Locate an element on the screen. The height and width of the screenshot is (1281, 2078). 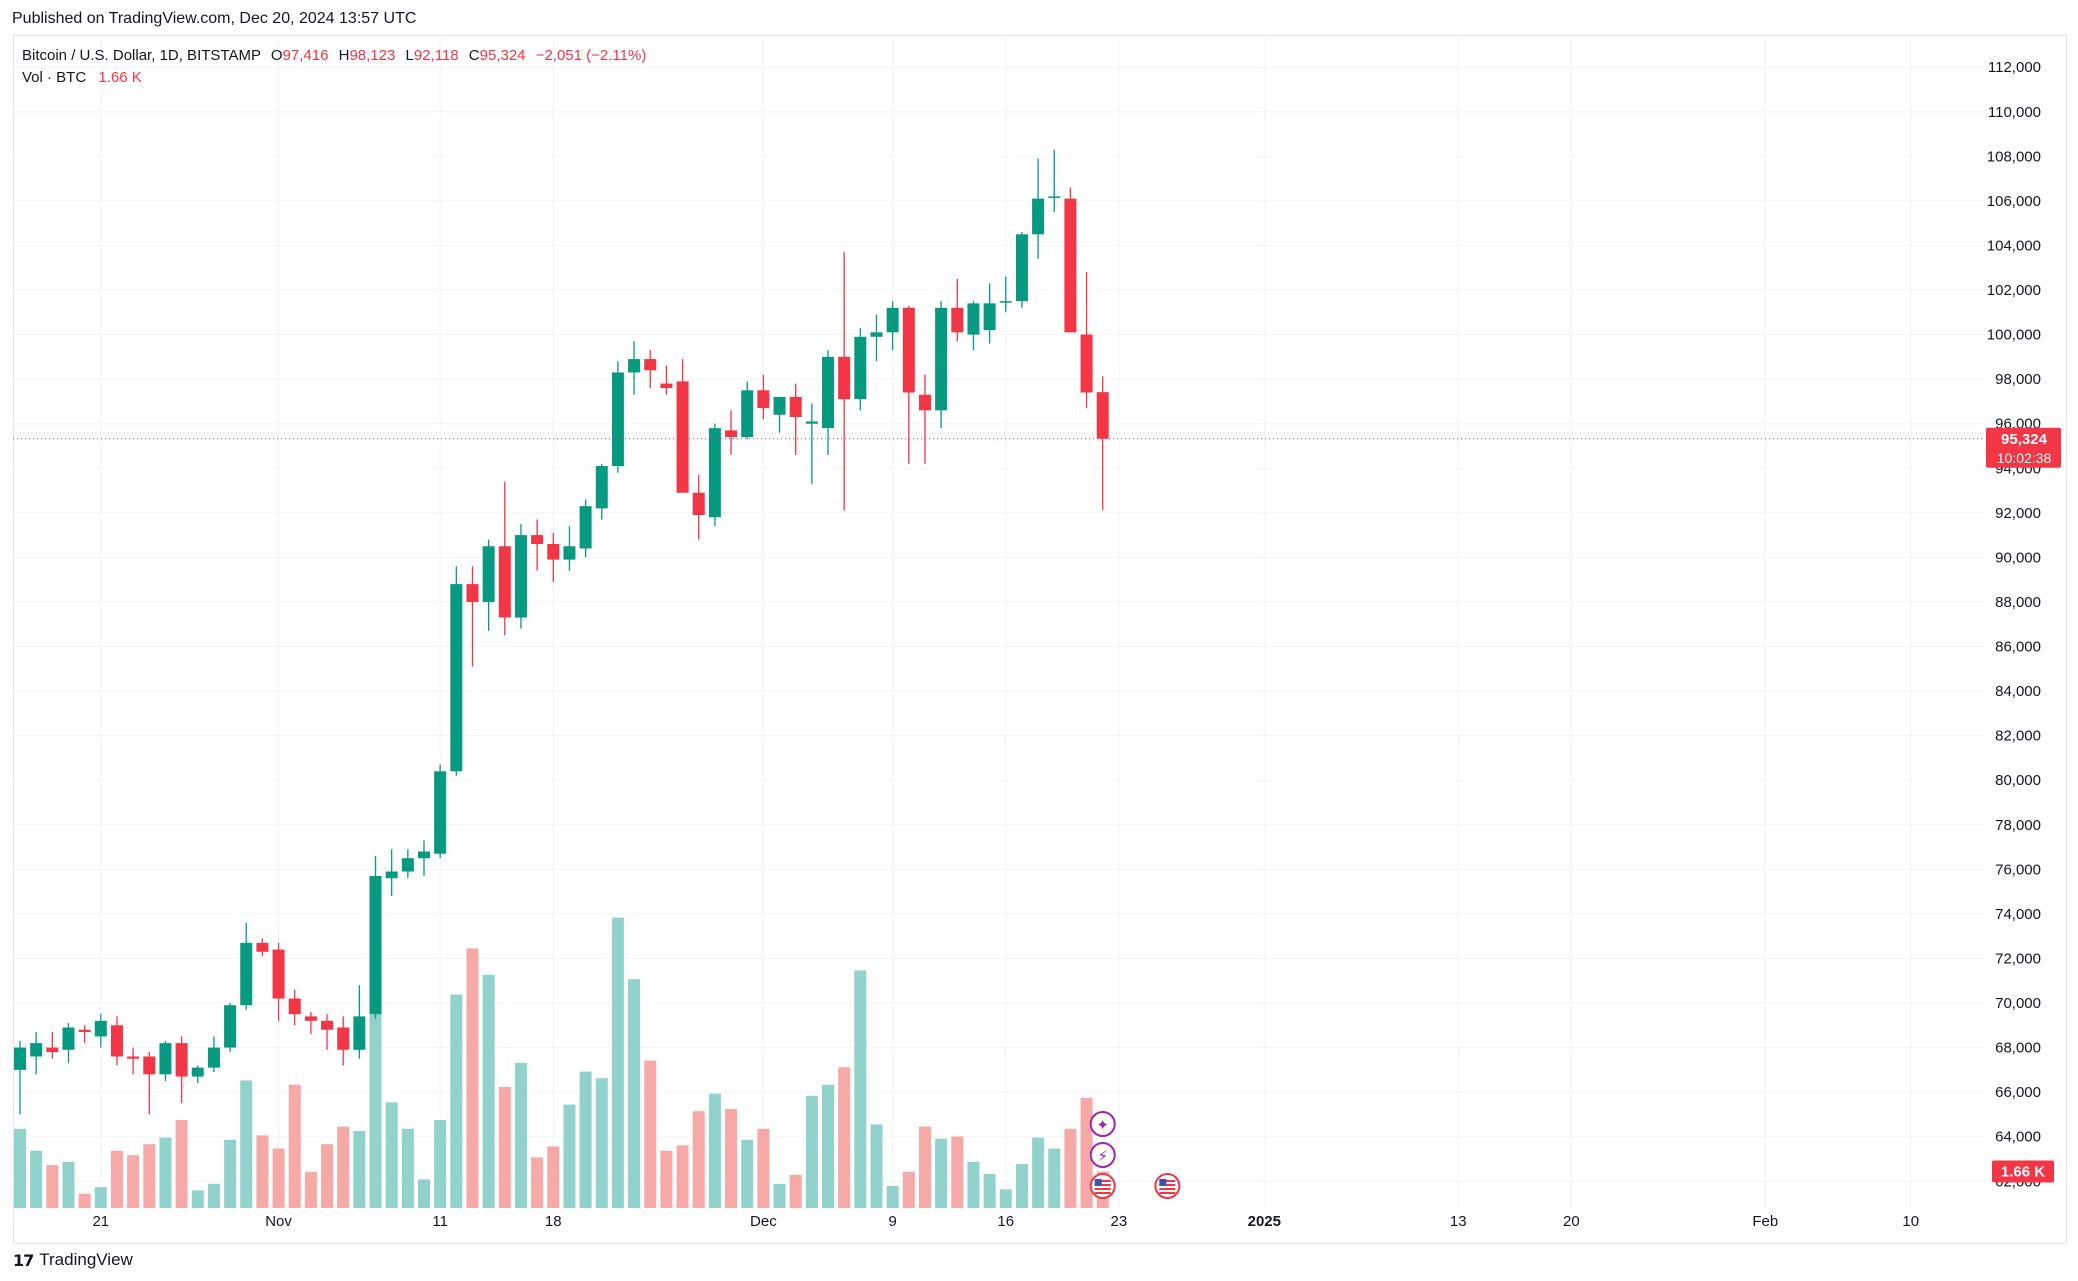
y-tick-label: 86,000 is located at coordinates (2018, 647).